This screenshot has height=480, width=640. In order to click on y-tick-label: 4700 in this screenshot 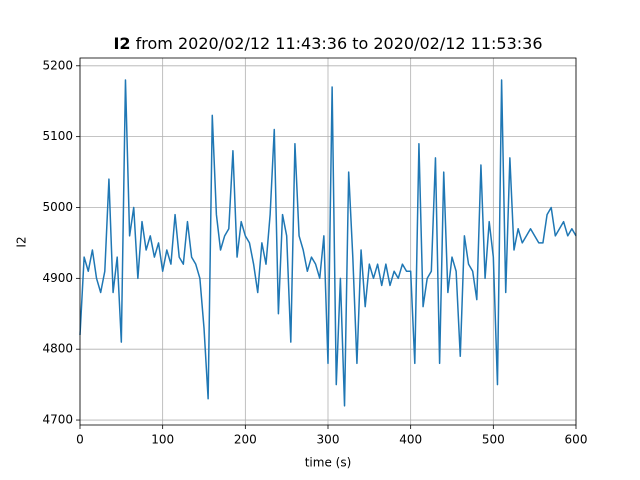, I will do `click(57, 420)`.